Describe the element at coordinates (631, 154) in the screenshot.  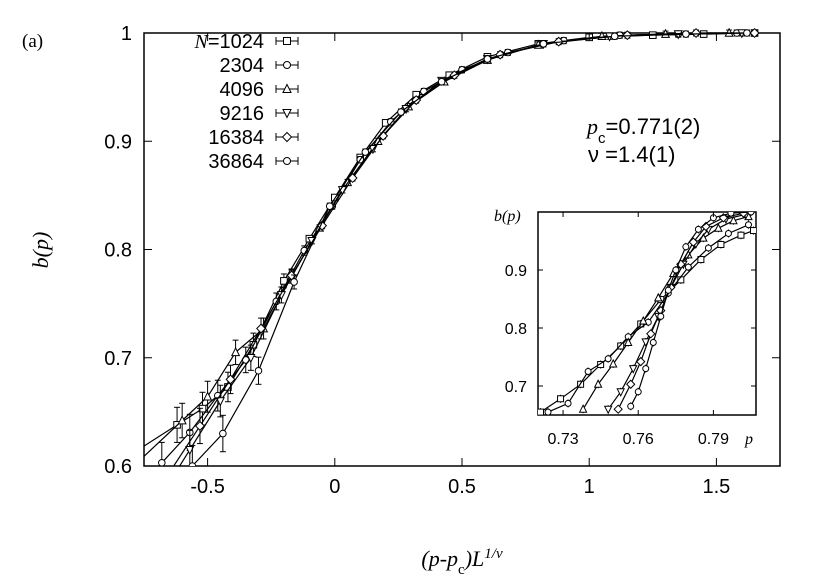
I see `nu-annotation: ν =1.4(1)` at that location.